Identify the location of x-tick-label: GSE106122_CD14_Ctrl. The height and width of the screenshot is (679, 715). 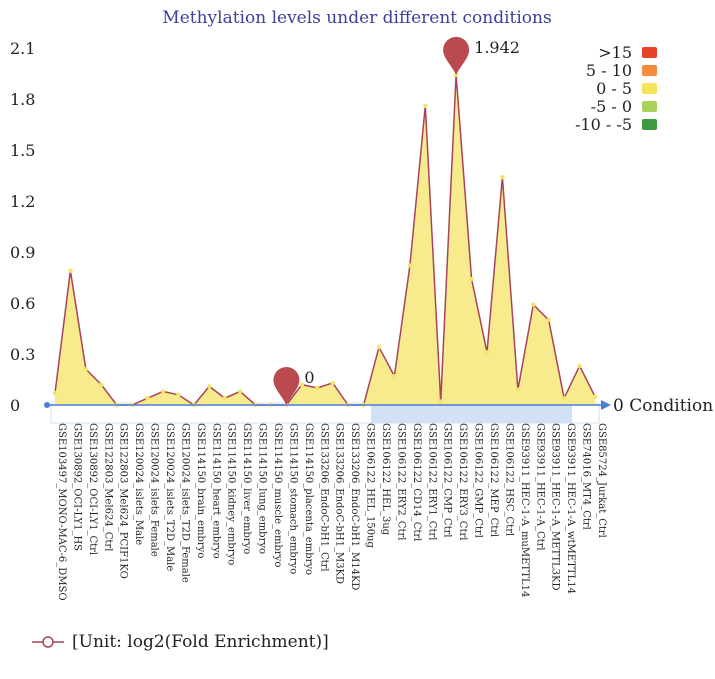
(416, 482).